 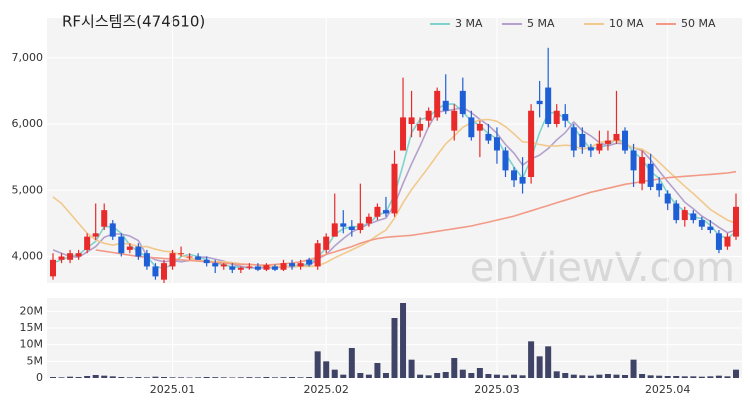 What do you see at coordinates (28, 189) in the screenshot?
I see `y-tick-label: 5,000` at bounding box center [28, 189].